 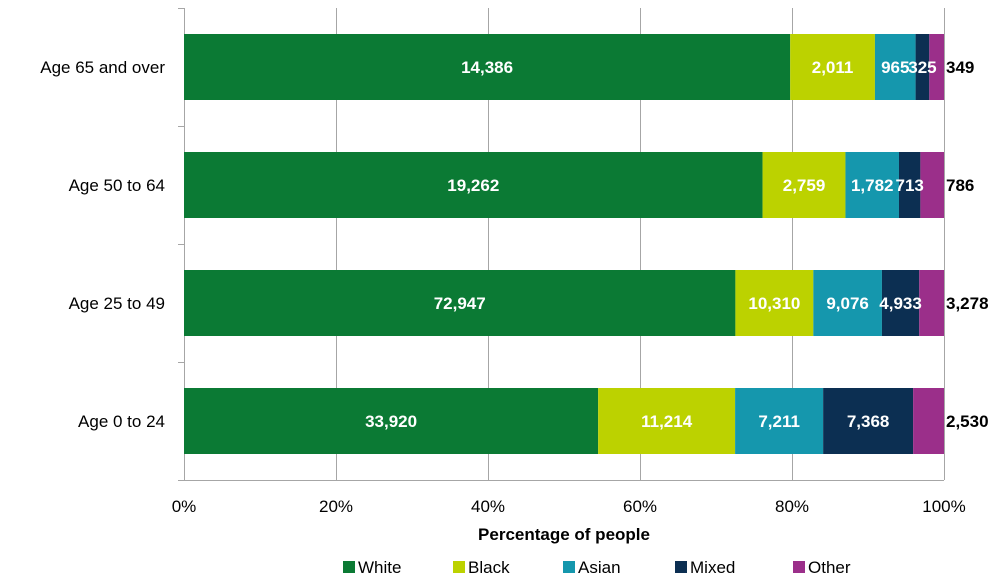 What do you see at coordinates (712, 567) in the screenshot?
I see `legend-label-mixed: Mixed` at bounding box center [712, 567].